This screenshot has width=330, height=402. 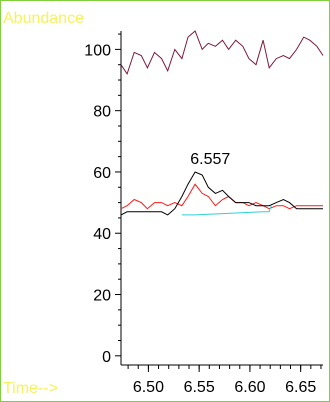 What do you see at coordinates (102, 173) in the screenshot?
I see `y-tick-label-3: 60` at bounding box center [102, 173].